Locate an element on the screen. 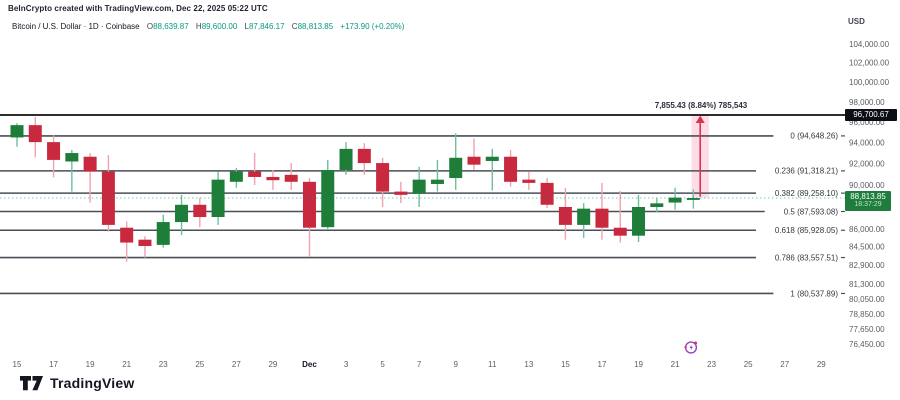  close-label: C is located at coordinates (294, 26).